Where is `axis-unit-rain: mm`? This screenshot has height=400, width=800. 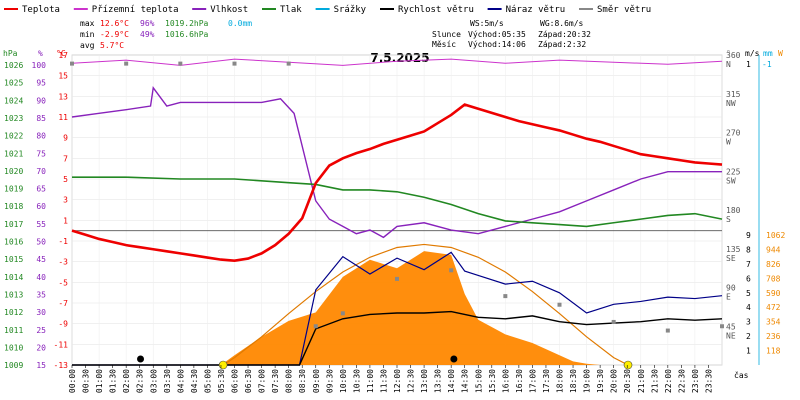 axis-unit-rain: mm is located at coordinates (768, 53).